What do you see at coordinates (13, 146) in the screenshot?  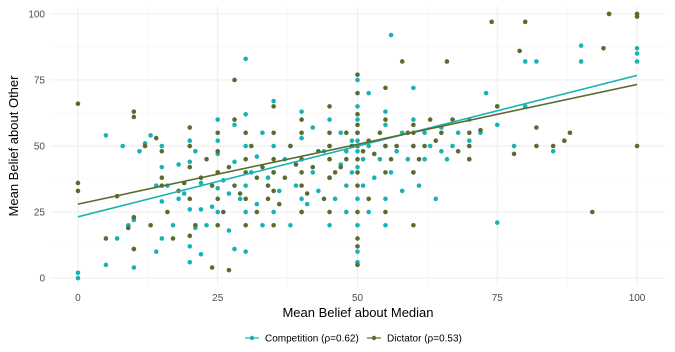 I see `y-axis-title: Mean Belief about Other` at bounding box center [13, 146].